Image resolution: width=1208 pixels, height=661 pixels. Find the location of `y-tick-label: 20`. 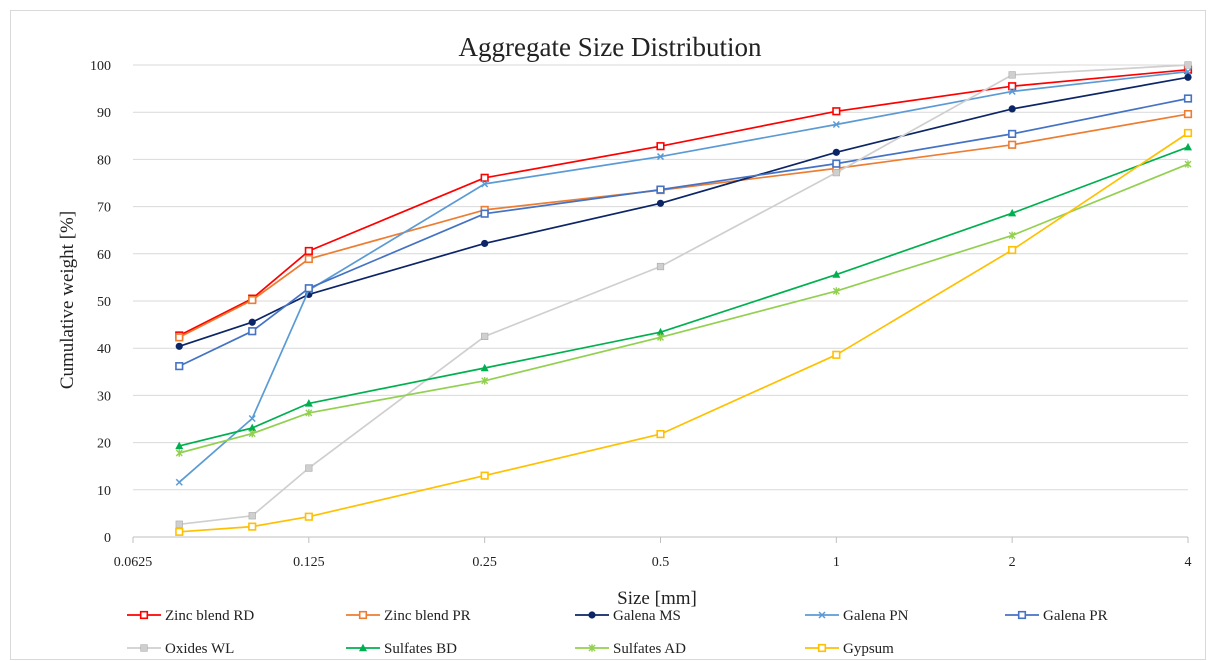

y-tick-label: 20 is located at coordinates (104, 444).